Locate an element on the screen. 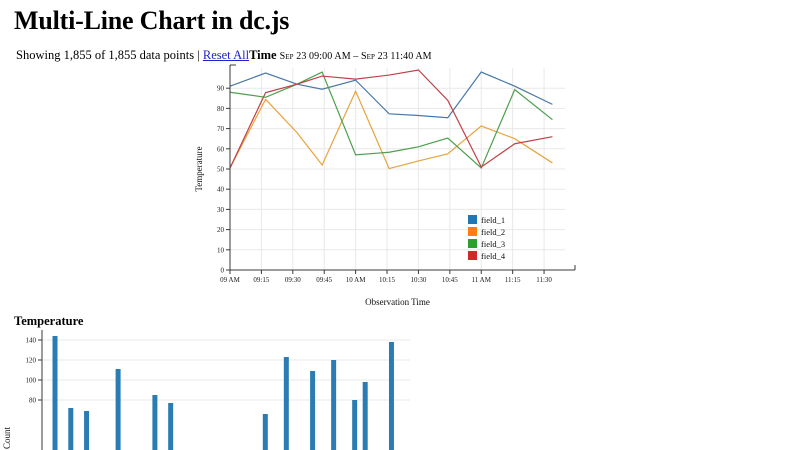  legend-label-field_1: field_1 is located at coordinates (493, 220).